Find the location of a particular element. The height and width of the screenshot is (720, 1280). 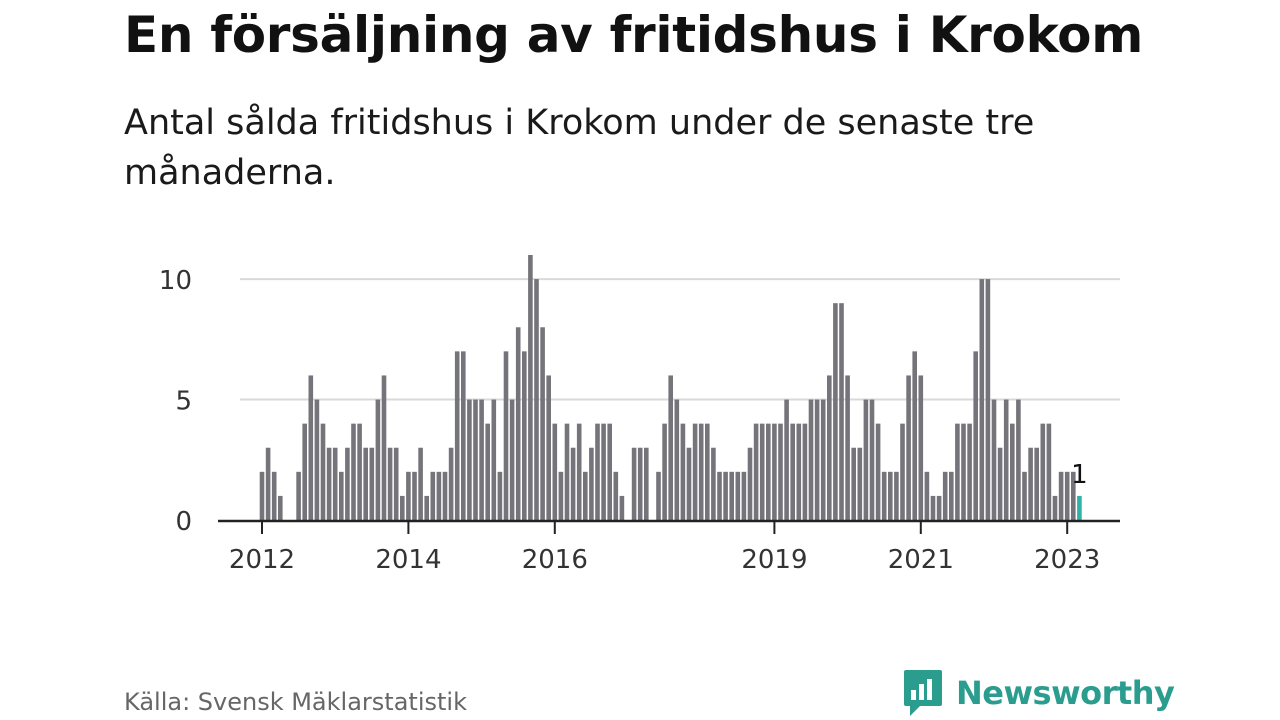

y-tick-label: 0 is located at coordinates (183, 522).